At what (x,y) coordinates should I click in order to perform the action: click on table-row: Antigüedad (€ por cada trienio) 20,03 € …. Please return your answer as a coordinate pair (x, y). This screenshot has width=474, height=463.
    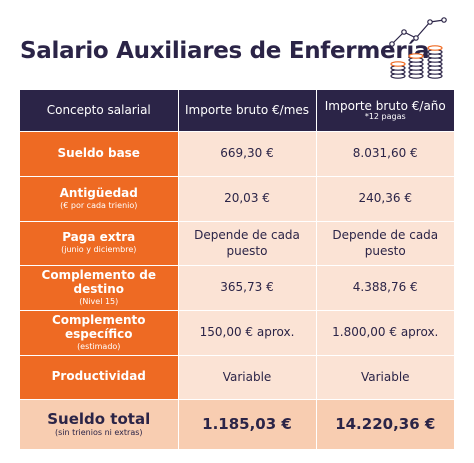
    Looking at the image, I should click on (237, 199).